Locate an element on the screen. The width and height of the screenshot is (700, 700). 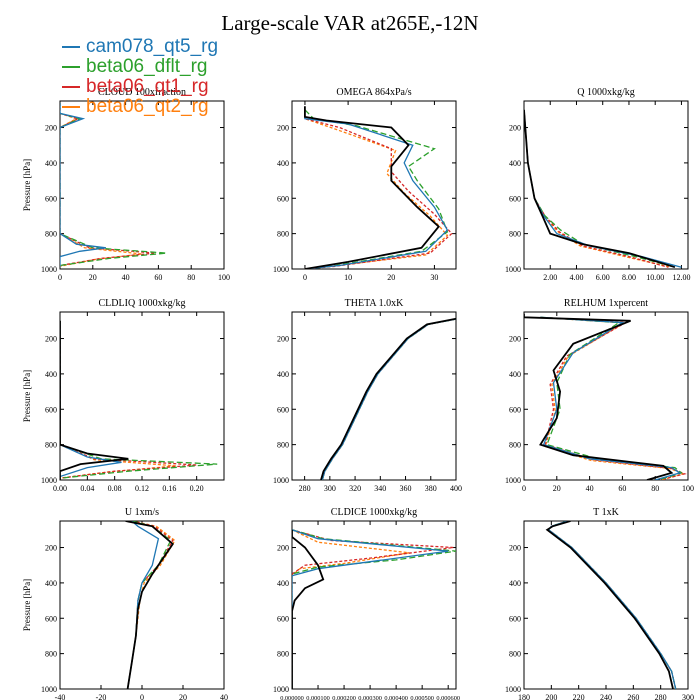
x-tick-label: 300 is located at coordinates (330, 488).